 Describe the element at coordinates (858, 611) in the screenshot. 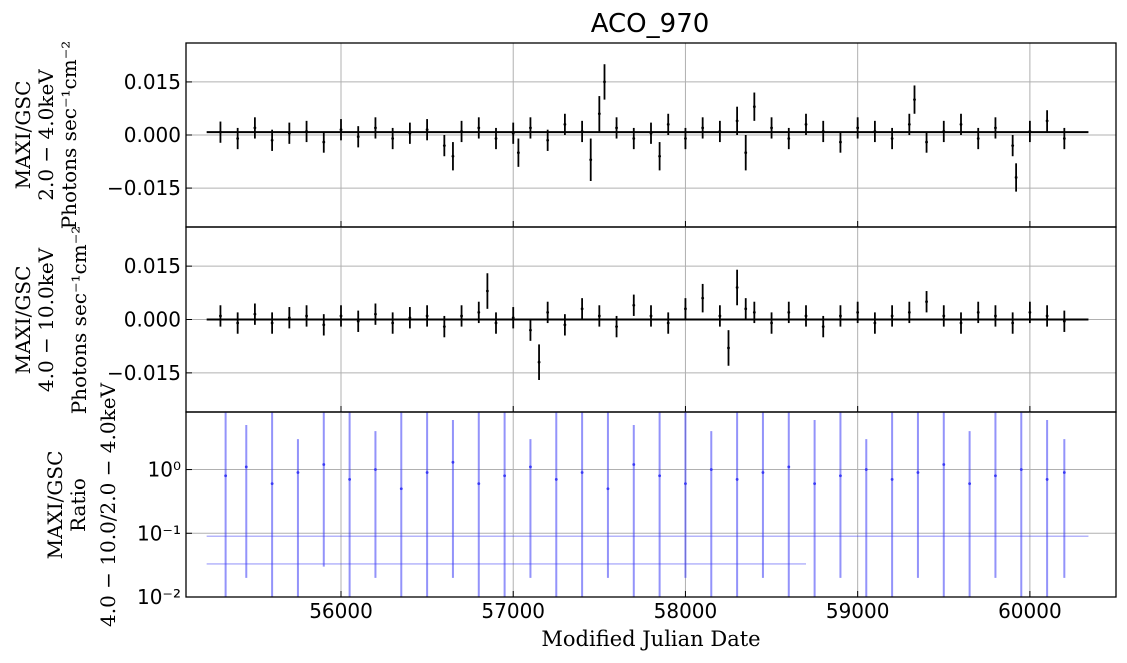

I see `x-tick-label: 59000` at that location.